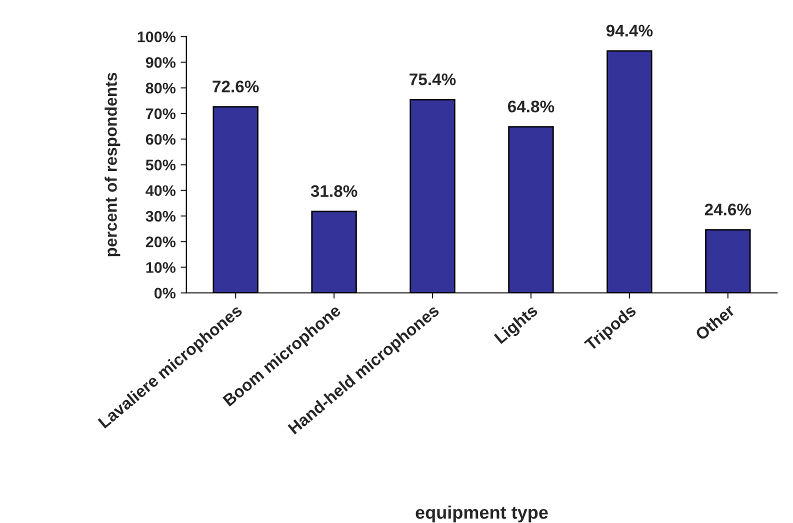  Describe the element at coordinates (112, 164) in the screenshot. I see `y-axis-title: percent of respondents` at that location.